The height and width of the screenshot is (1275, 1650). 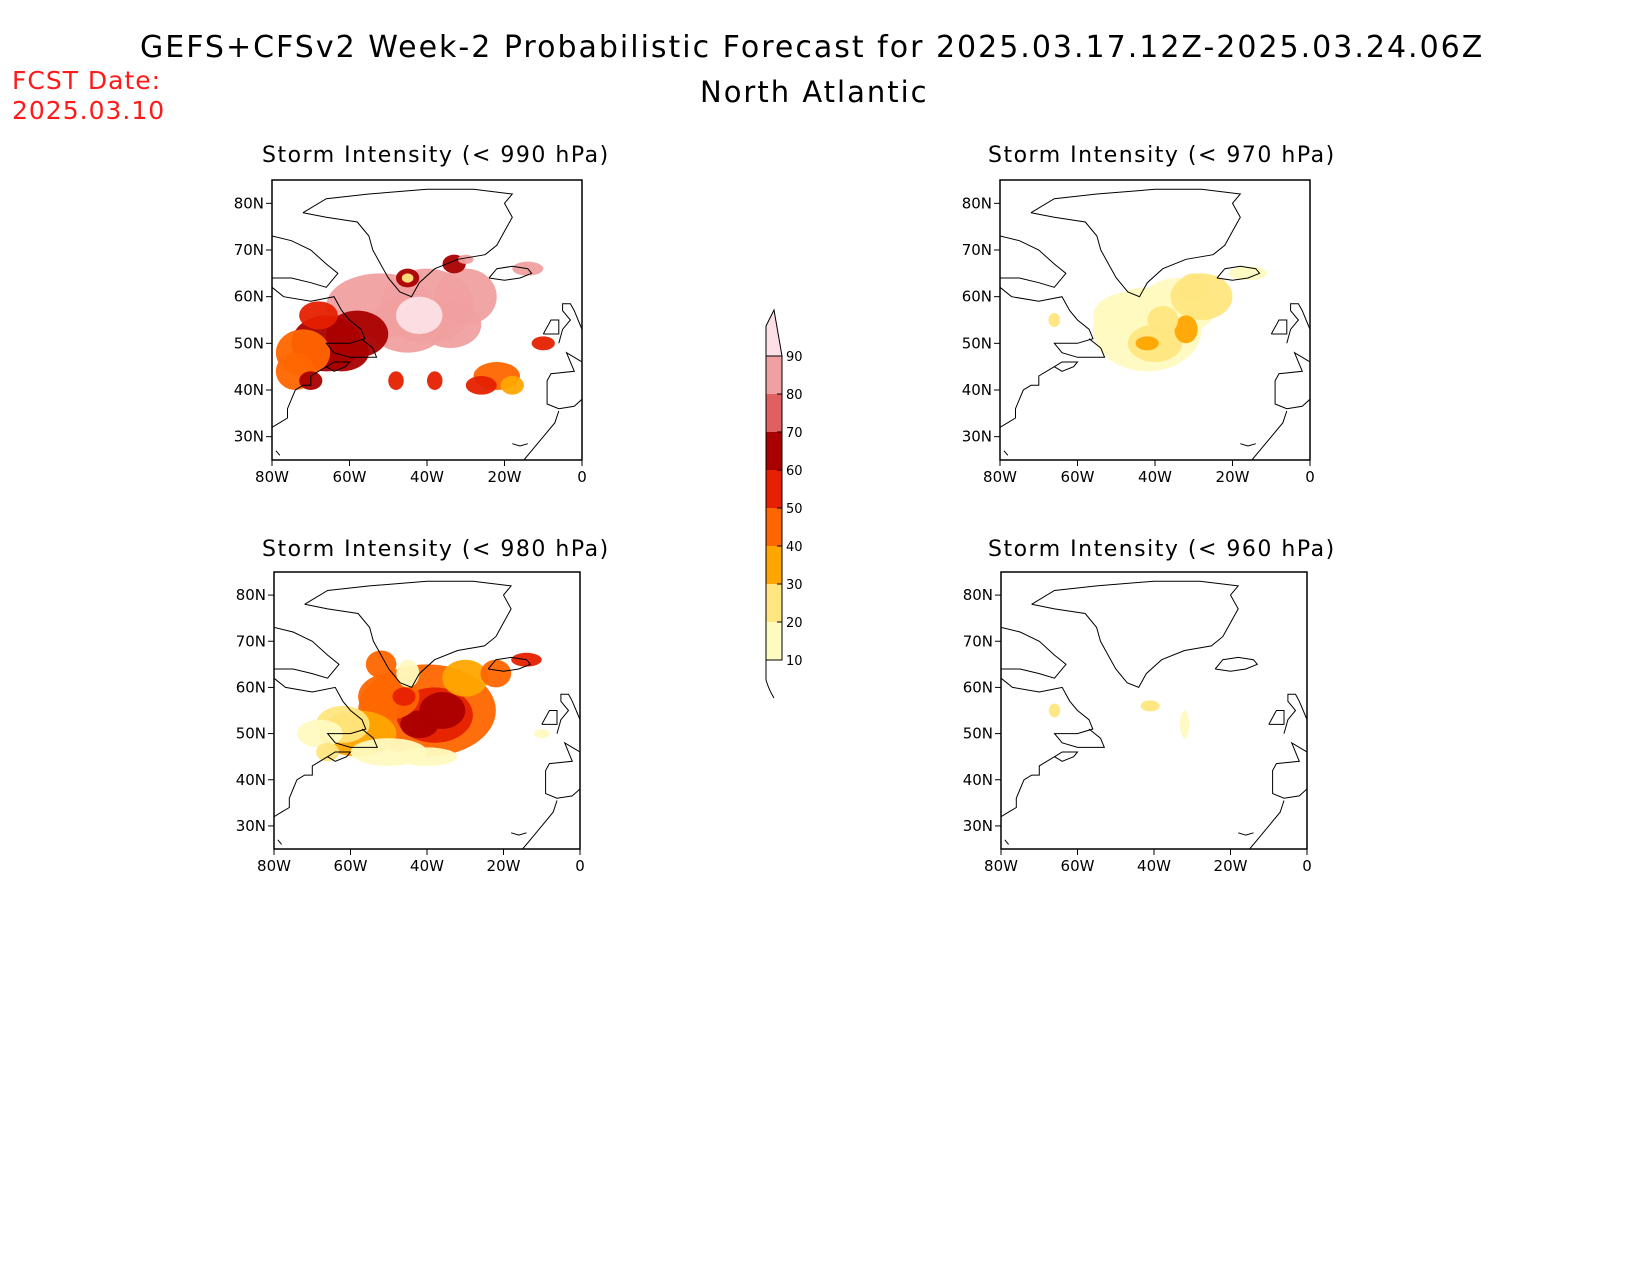 What do you see at coordinates (814, 92) in the screenshot?
I see `region-subtitle: North Atlantic` at bounding box center [814, 92].